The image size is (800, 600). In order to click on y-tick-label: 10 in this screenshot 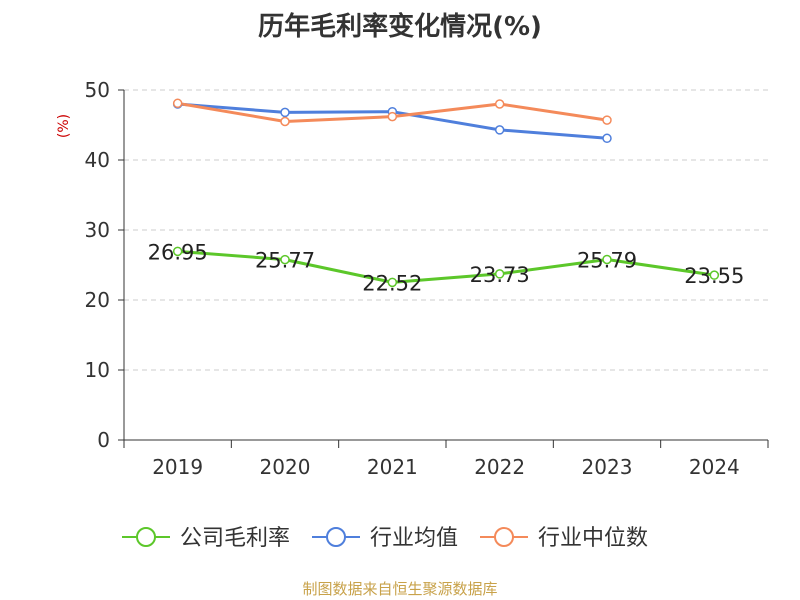, I will do `click(97, 370)`.